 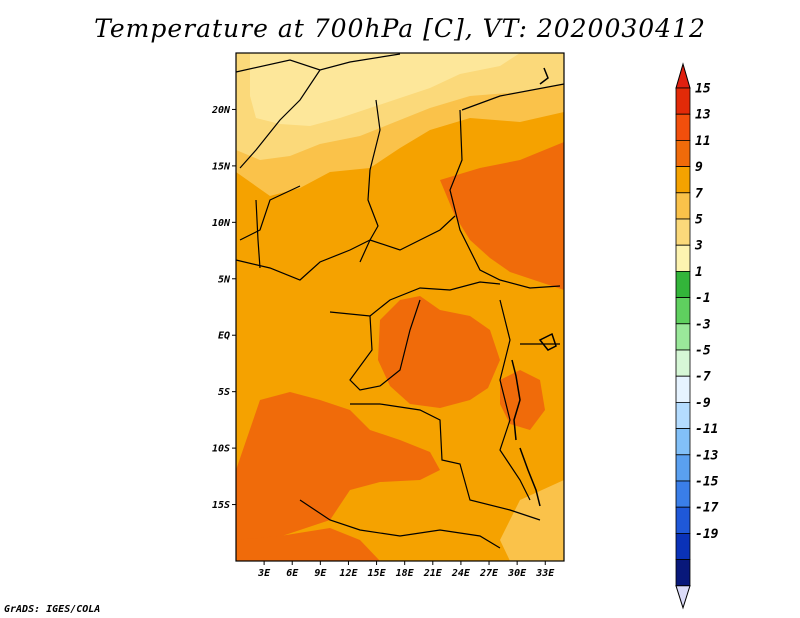 What do you see at coordinates (698, 246) in the screenshot?
I see `colorbar-label: 3` at bounding box center [698, 246].